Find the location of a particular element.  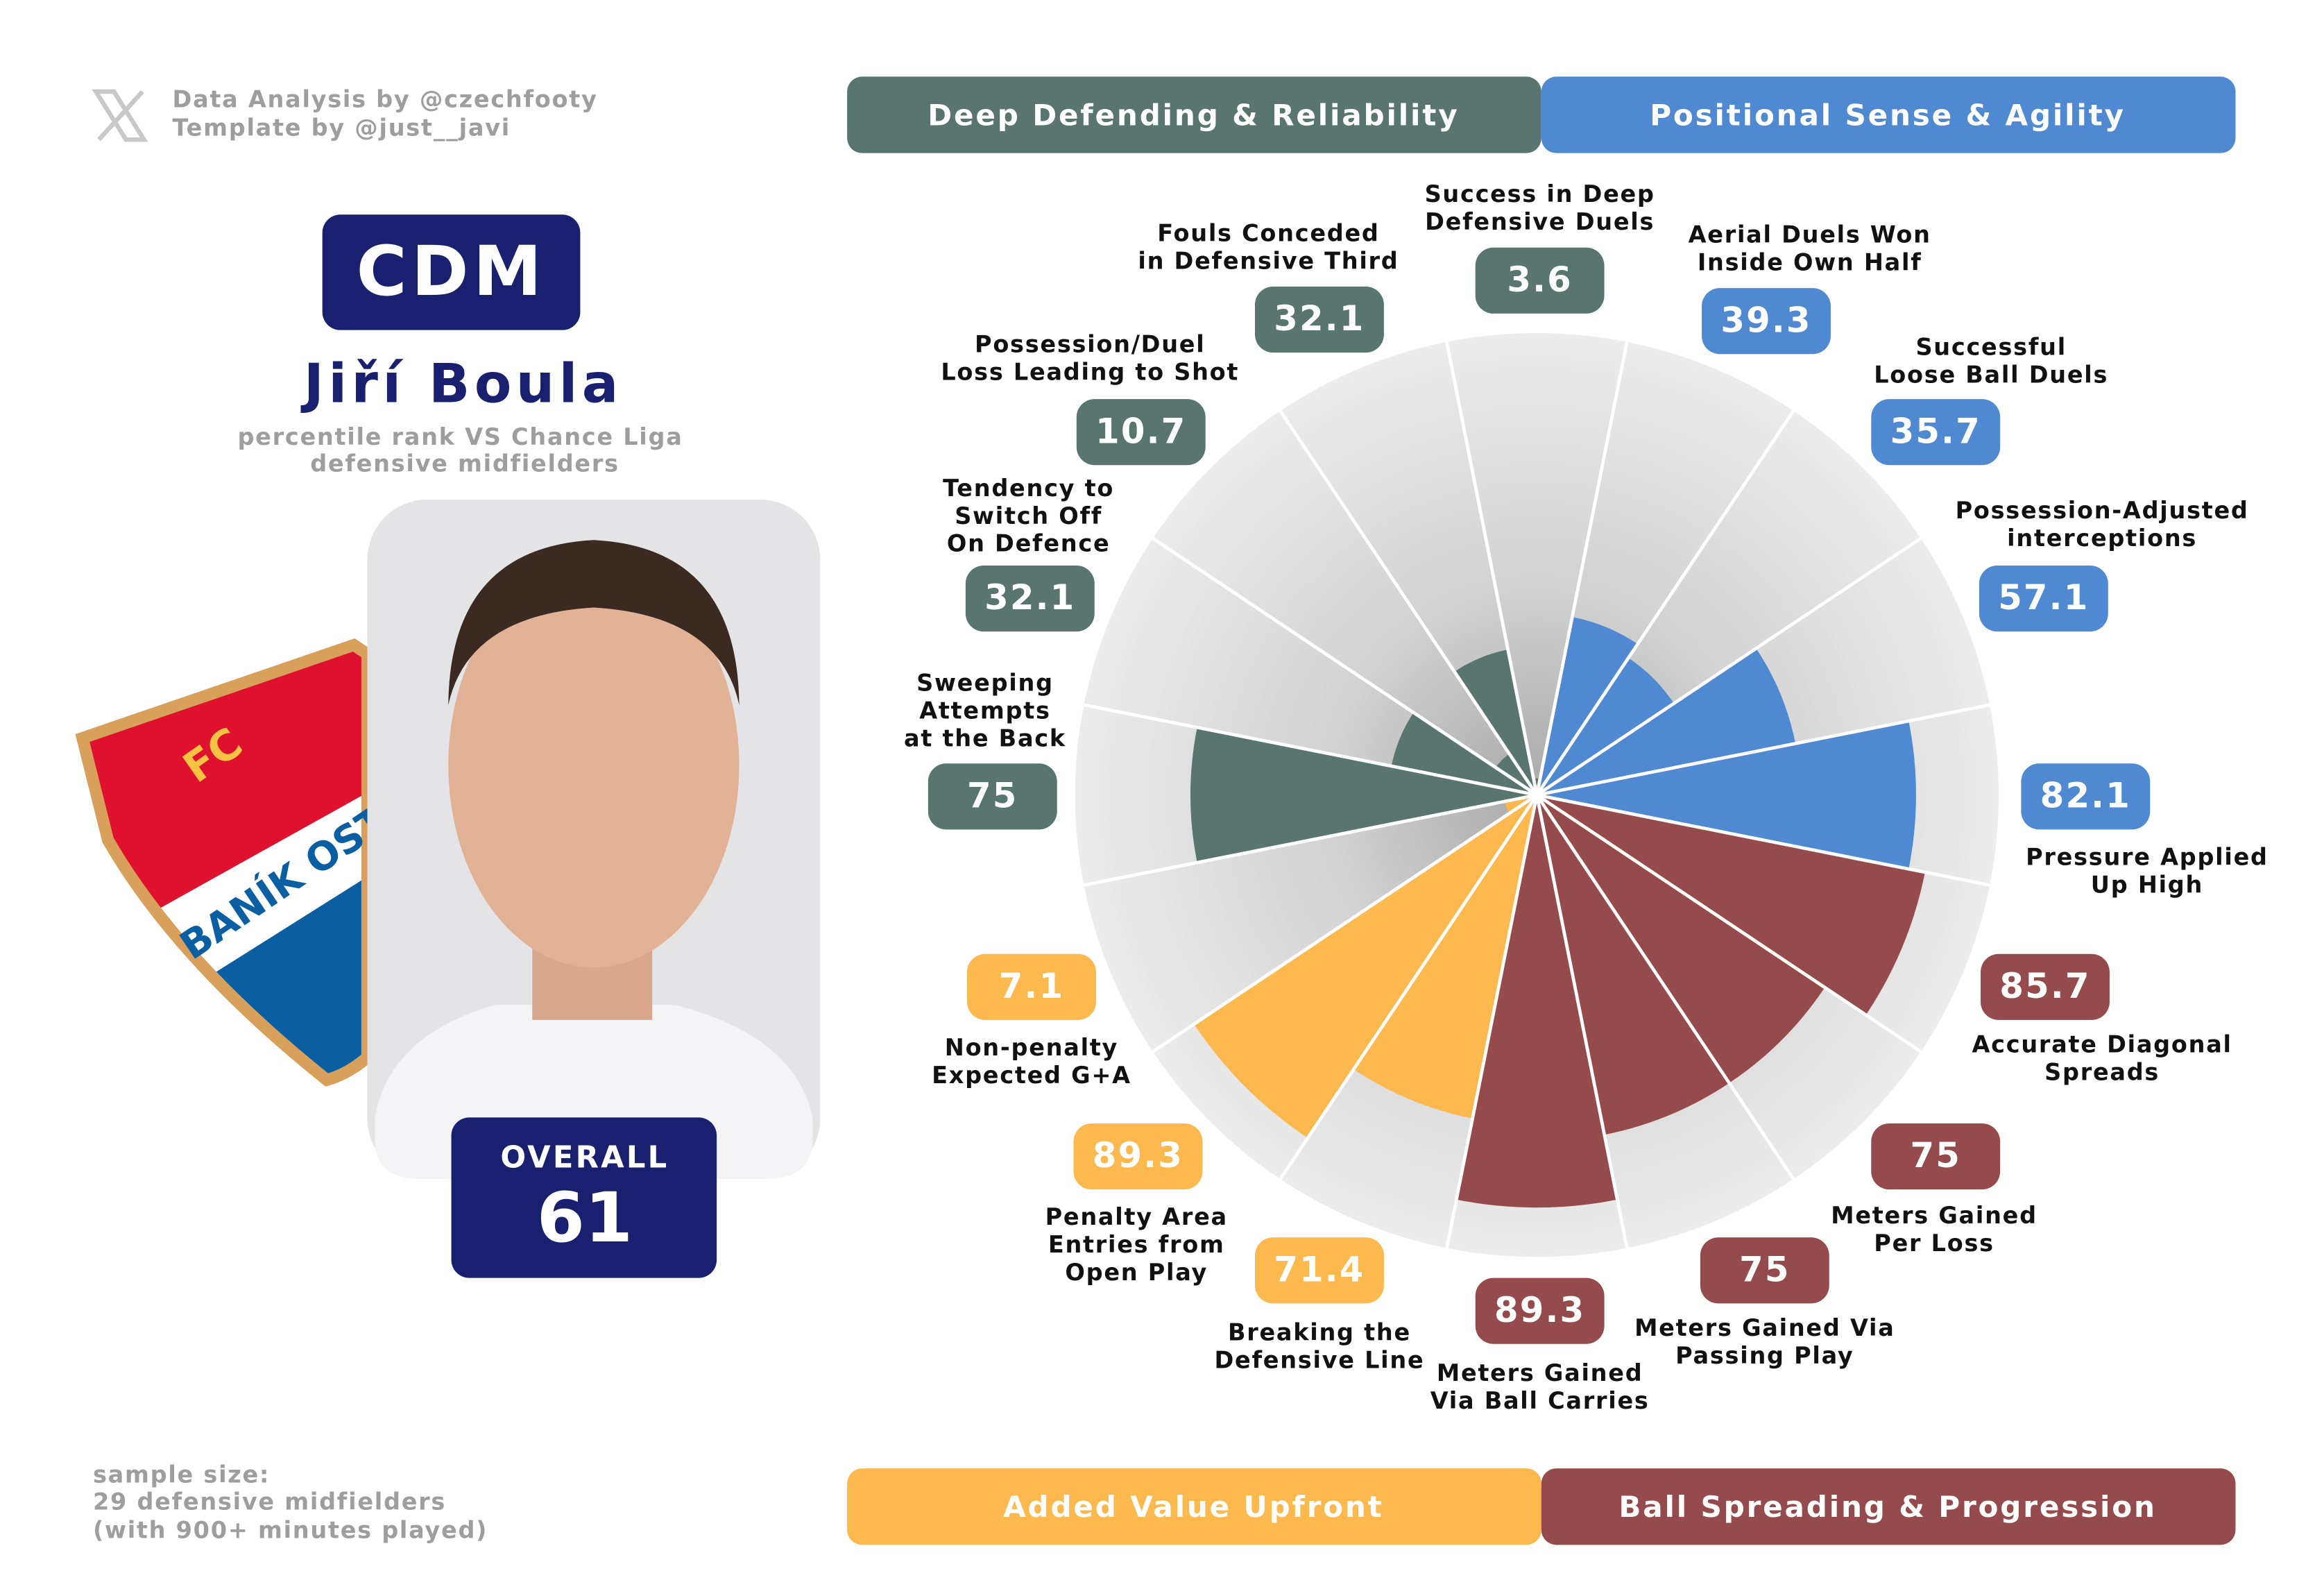

value-label: 57.1 is located at coordinates (2043, 597).